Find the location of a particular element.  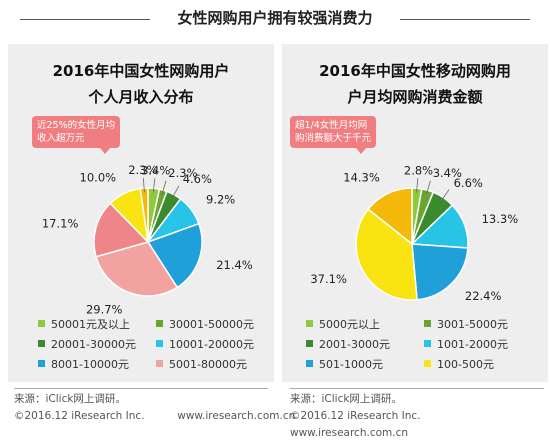

left-callout: 近25%的女性月均 收入超万元 is located at coordinates (76, 135).